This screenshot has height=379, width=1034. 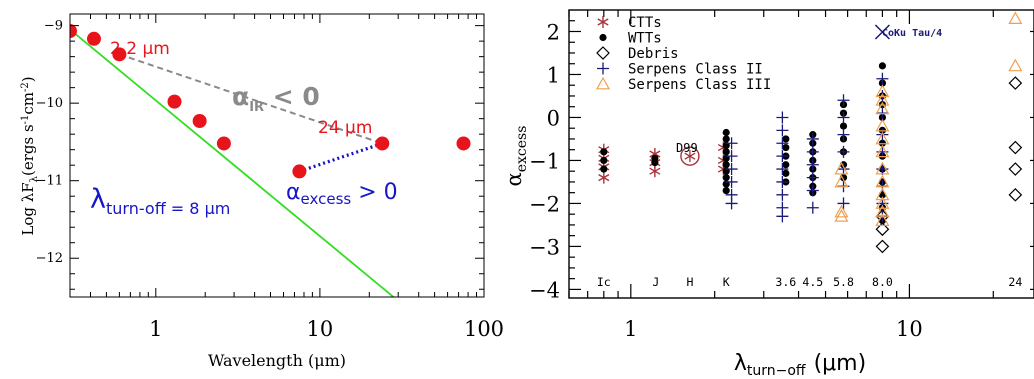 I want to click on legend-label: CTTs, so click(x=645, y=23).